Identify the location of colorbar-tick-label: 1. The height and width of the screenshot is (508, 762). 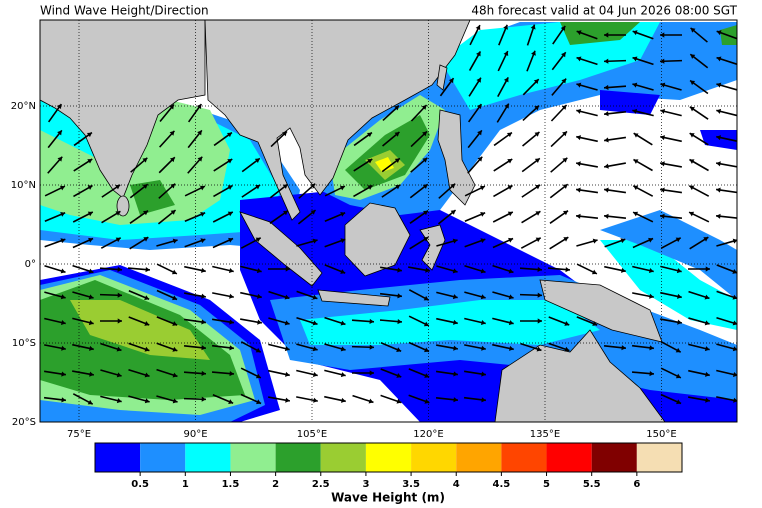
(185, 484).